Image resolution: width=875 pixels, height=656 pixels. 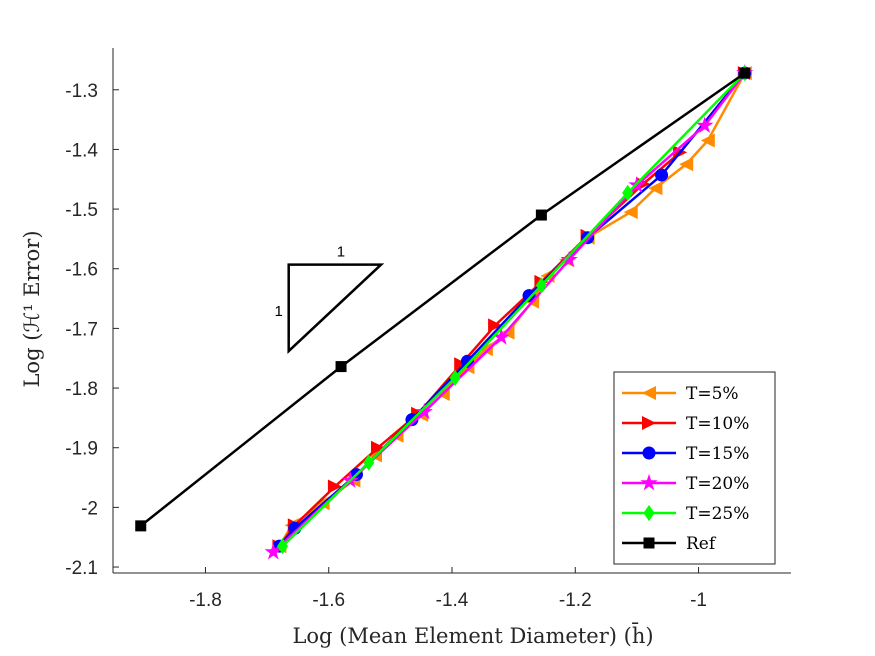 I want to click on legend-item: Ref, so click(x=669, y=544).